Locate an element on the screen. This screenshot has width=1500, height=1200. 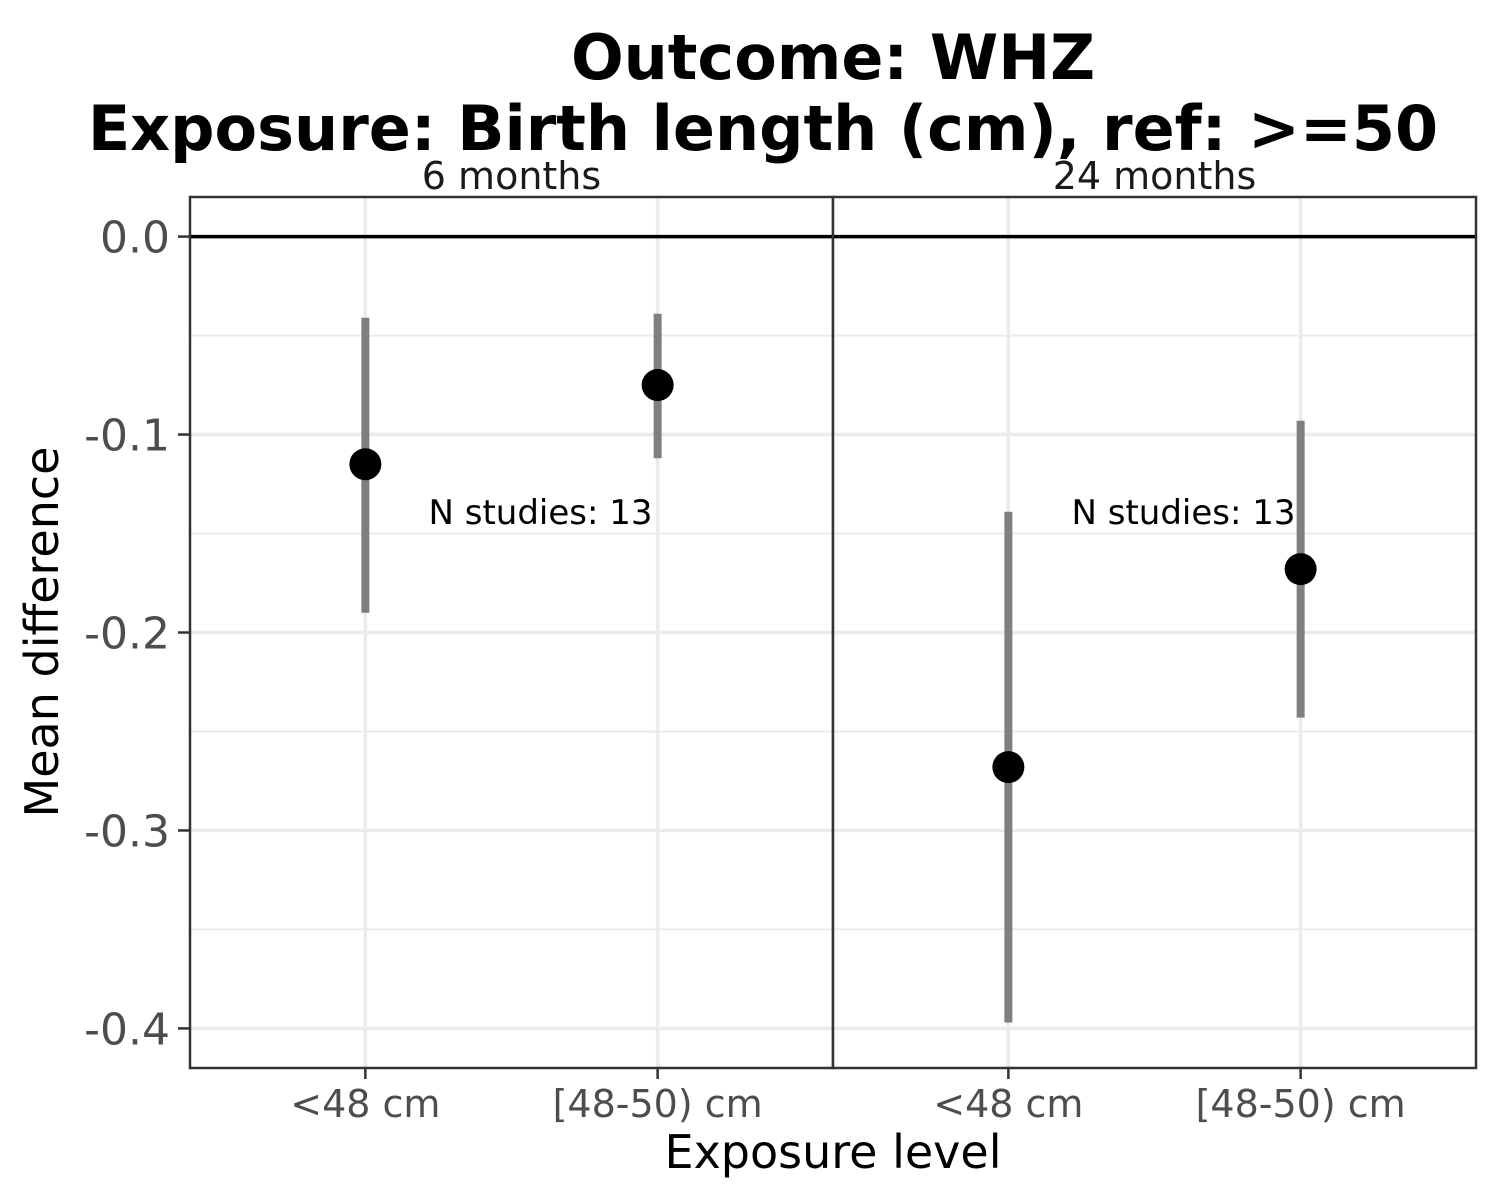
y-tick-label: -0.3 is located at coordinates (127, 831).